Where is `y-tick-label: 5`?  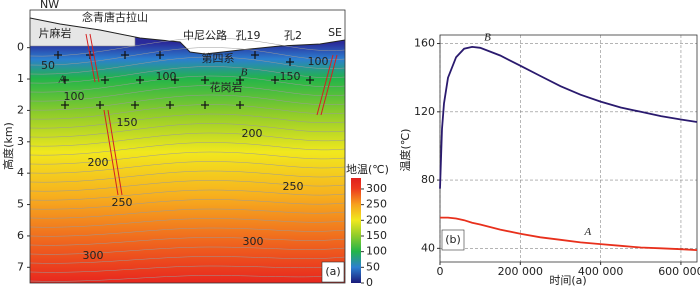 y-tick-label: 5 is located at coordinates (20, 204).